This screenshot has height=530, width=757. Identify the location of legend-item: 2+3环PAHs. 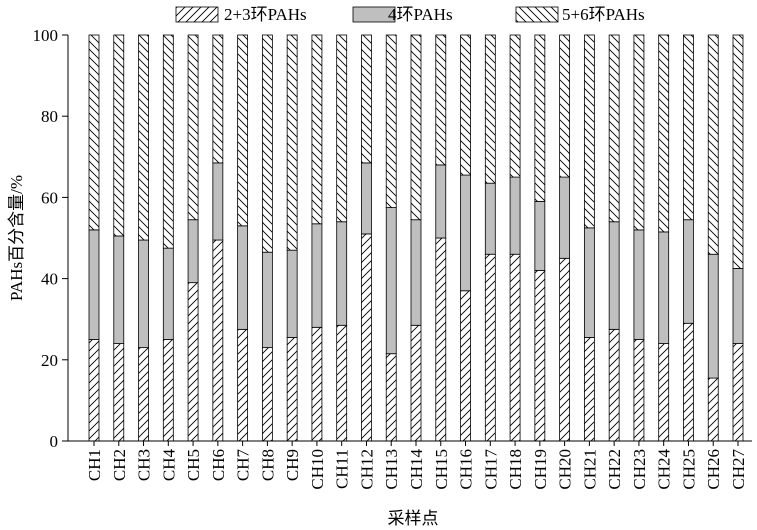
(241, 14).